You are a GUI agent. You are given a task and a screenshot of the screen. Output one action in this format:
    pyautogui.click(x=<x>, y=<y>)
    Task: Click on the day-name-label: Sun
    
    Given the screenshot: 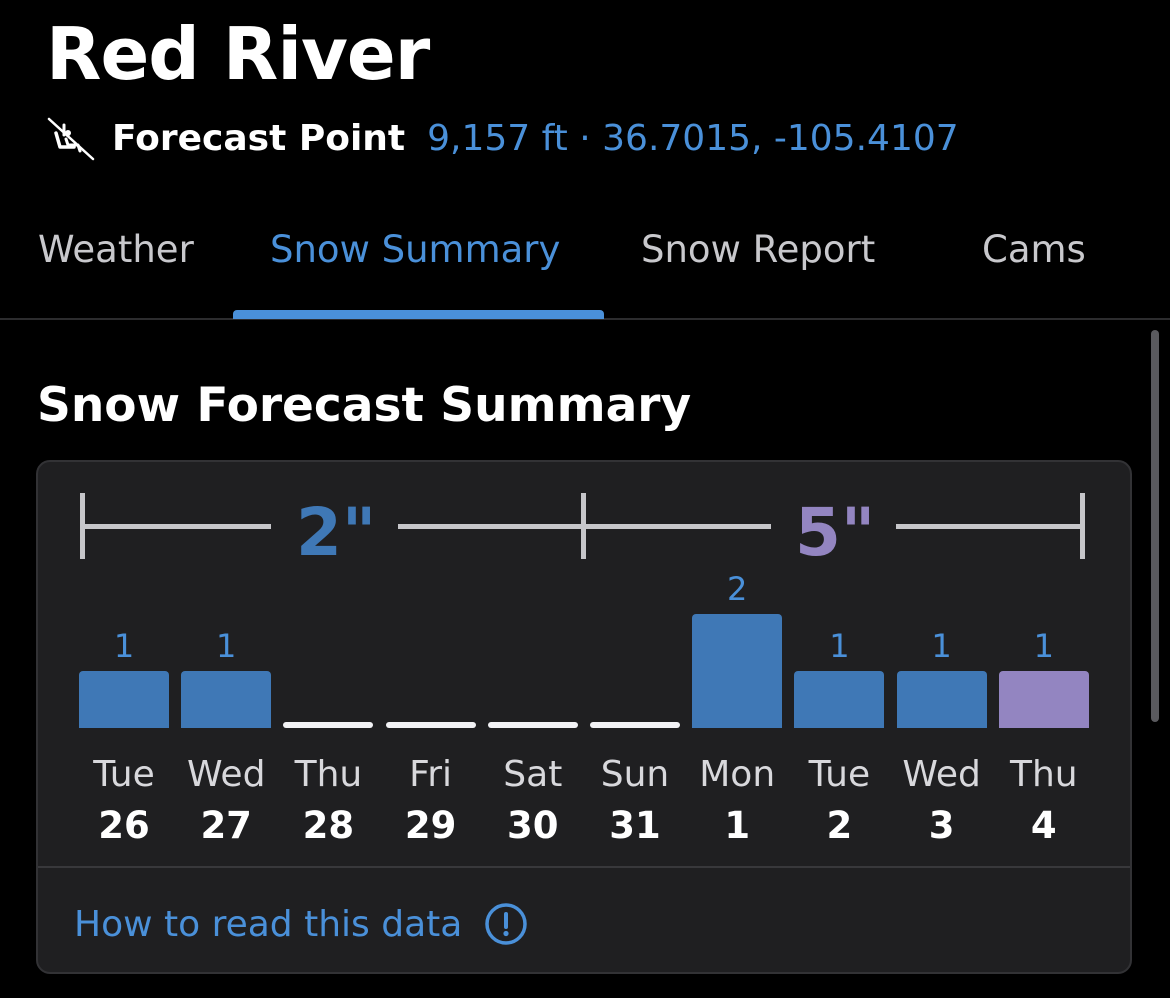 What is the action you would take?
    pyautogui.click(x=635, y=774)
    